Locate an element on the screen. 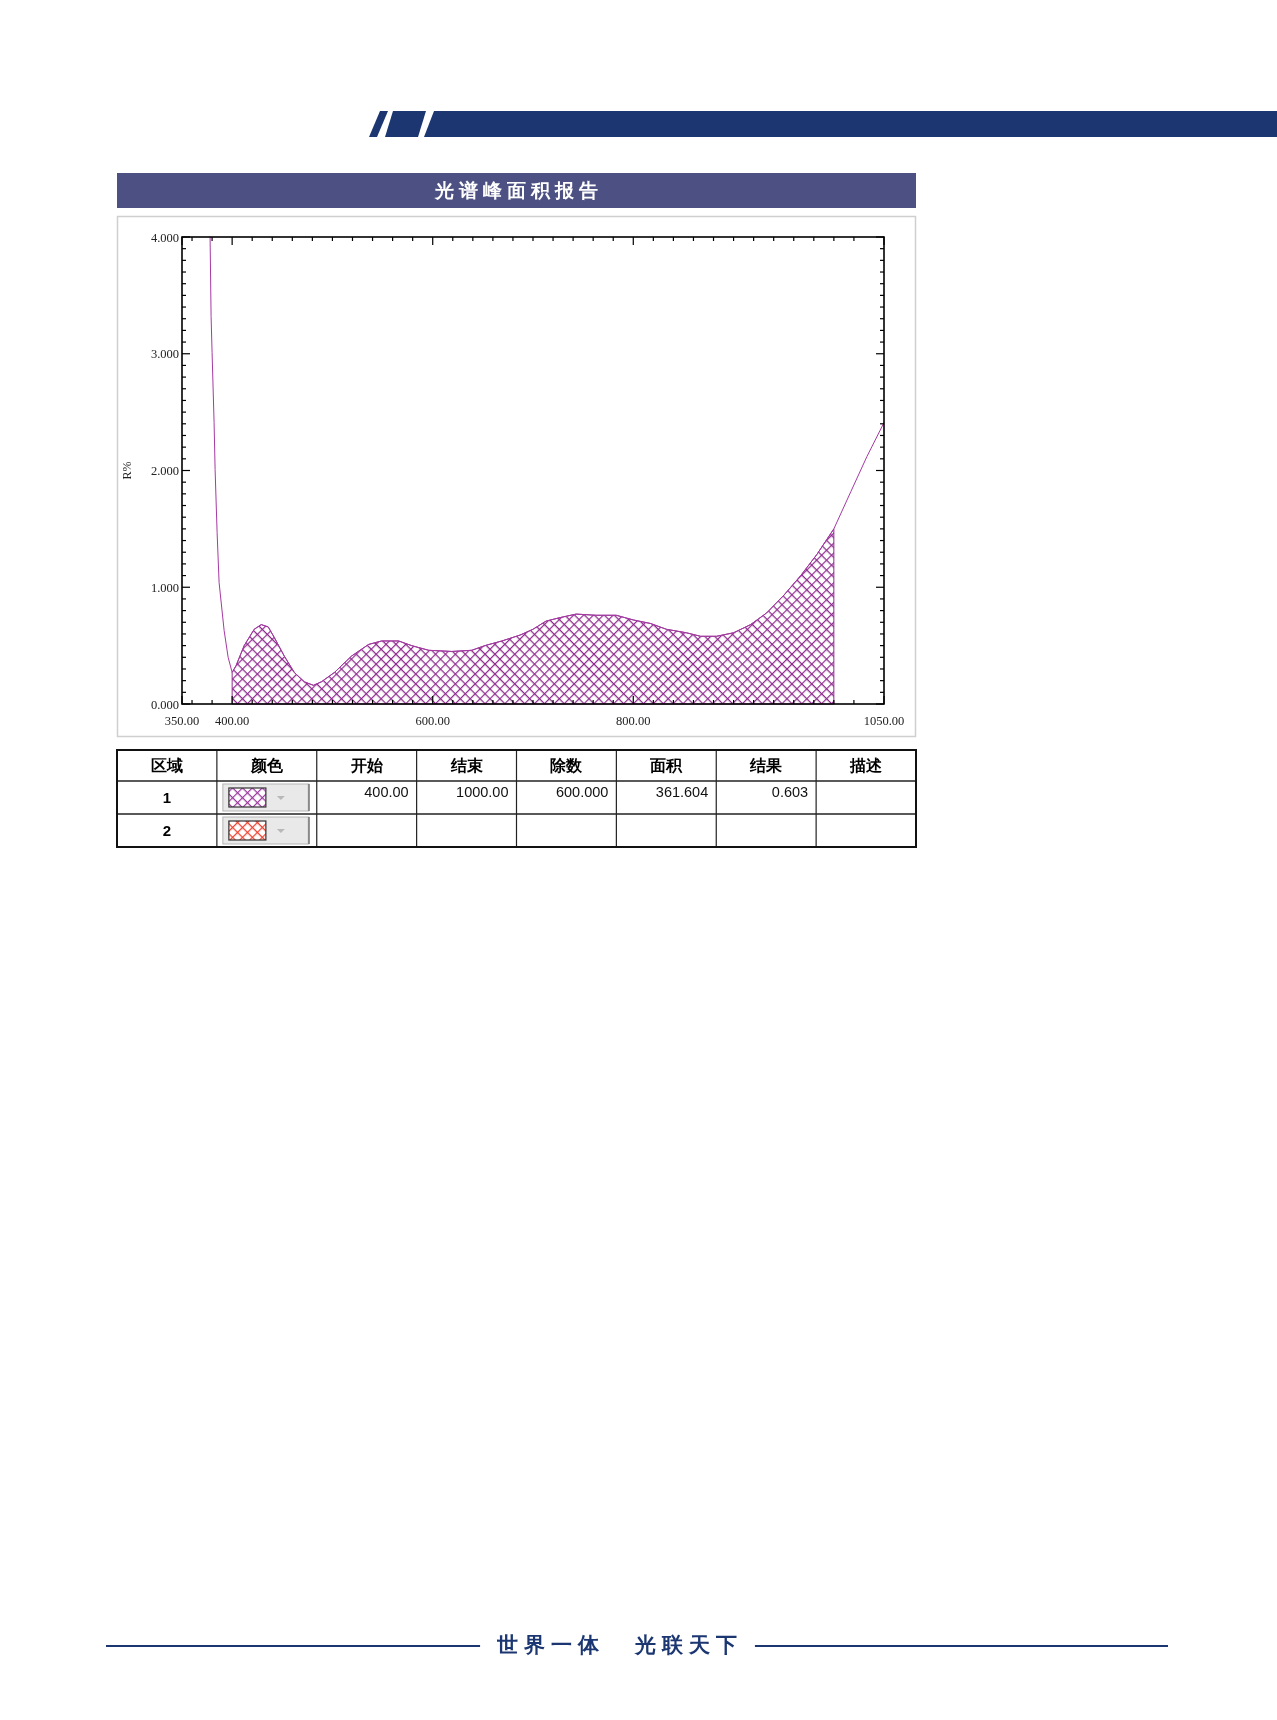 The height and width of the screenshot is (1720, 1277). text: 361.604 is located at coordinates (682, 792).